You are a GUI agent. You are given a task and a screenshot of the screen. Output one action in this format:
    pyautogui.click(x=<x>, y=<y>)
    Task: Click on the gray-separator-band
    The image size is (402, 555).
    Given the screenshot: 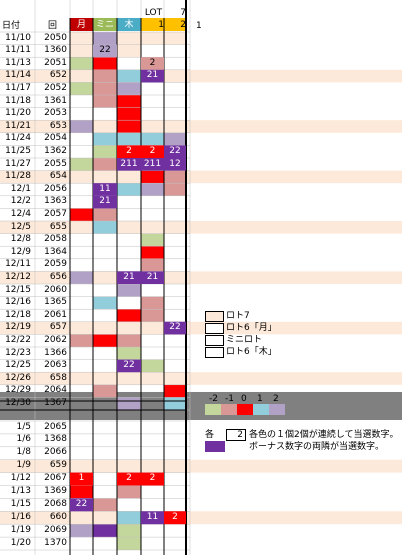 What is the action you would take?
    pyautogui.click(x=201, y=406)
    